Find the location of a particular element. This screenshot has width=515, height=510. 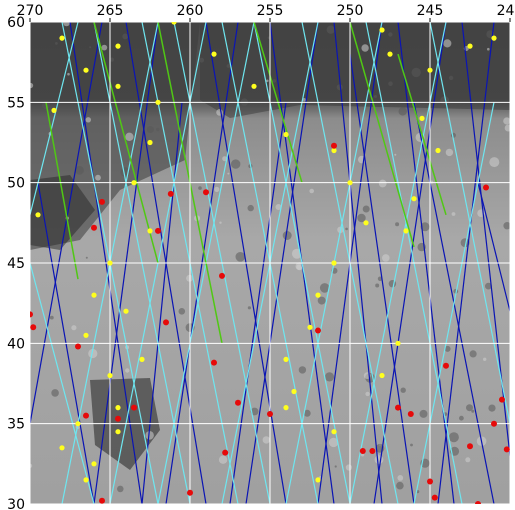

y-tick-label: 30 is located at coordinates (16, 503).